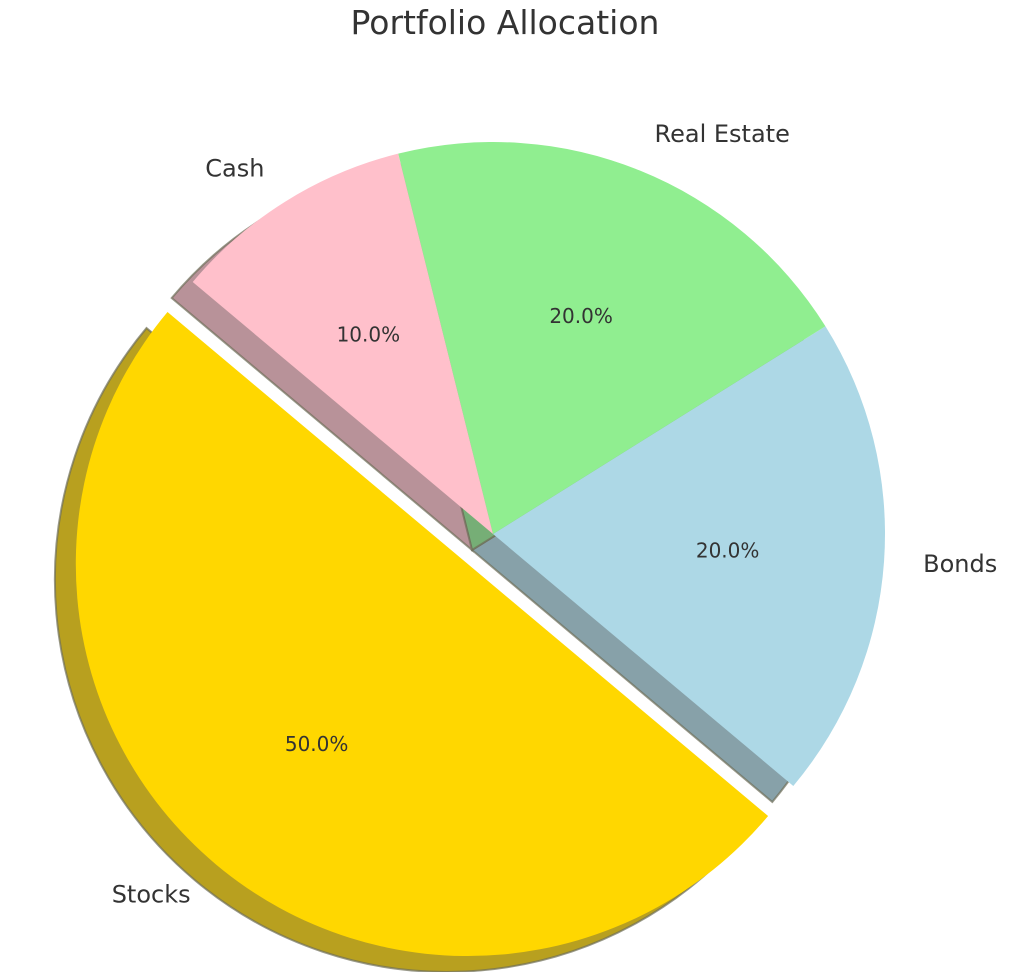 This screenshot has height=972, width=1024. Describe the element at coordinates (728, 550) in the screenshot. I see `slice-percent-bonds: 20.0%` at that location.